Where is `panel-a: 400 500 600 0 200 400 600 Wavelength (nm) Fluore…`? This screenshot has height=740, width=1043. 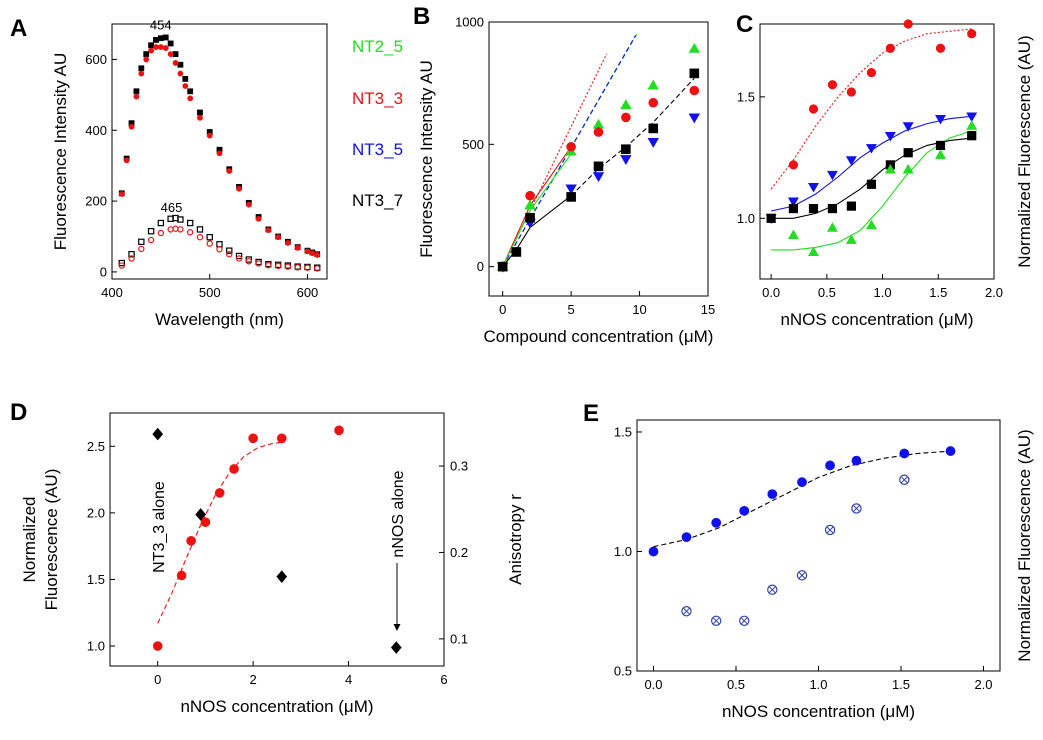 panel-a: 400 500 600 0 200 400 600 Wavelength (nm) Fluore… is located at coordinates (189, 173).